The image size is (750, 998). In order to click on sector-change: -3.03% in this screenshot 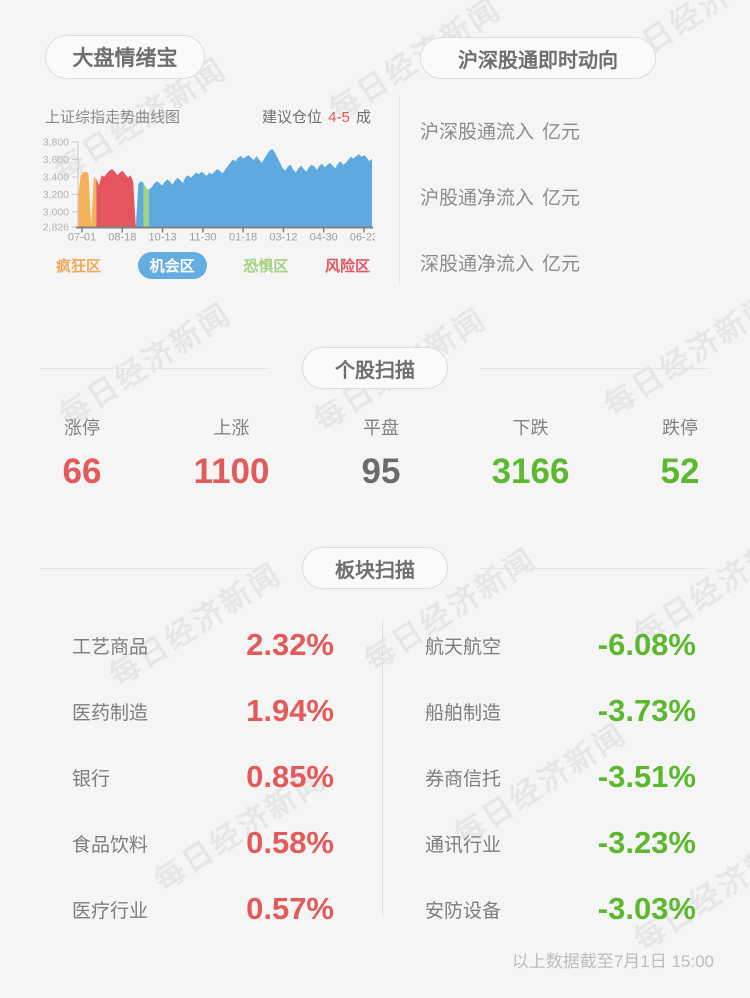, I will do `click(646, 908)`.